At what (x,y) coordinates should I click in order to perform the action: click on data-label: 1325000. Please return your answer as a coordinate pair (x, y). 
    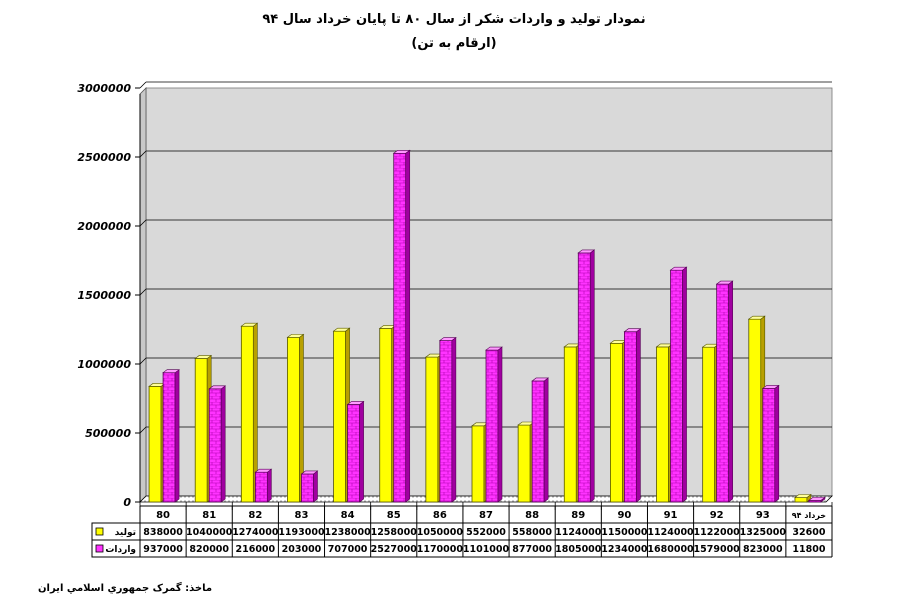
    Looking at the image, I should click on (763, 532).